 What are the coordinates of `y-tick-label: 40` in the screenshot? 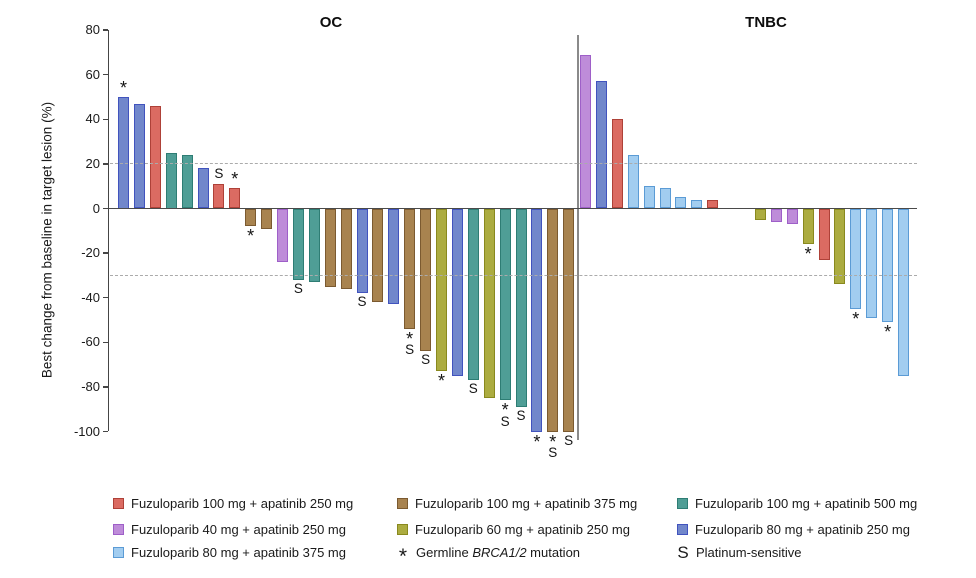 It's located at (92, 119).